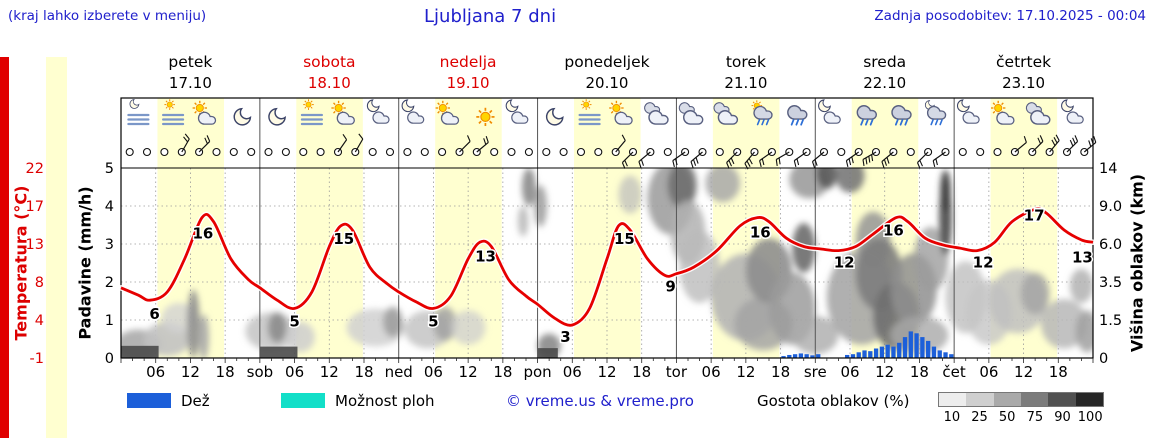 The image size is (1152, 443). What do you see at coordinates (1137, 263) in the screenshot?
I see `cloud-height-axis-title: Višina oblakov (km)` at bounding box center [1137, 263].